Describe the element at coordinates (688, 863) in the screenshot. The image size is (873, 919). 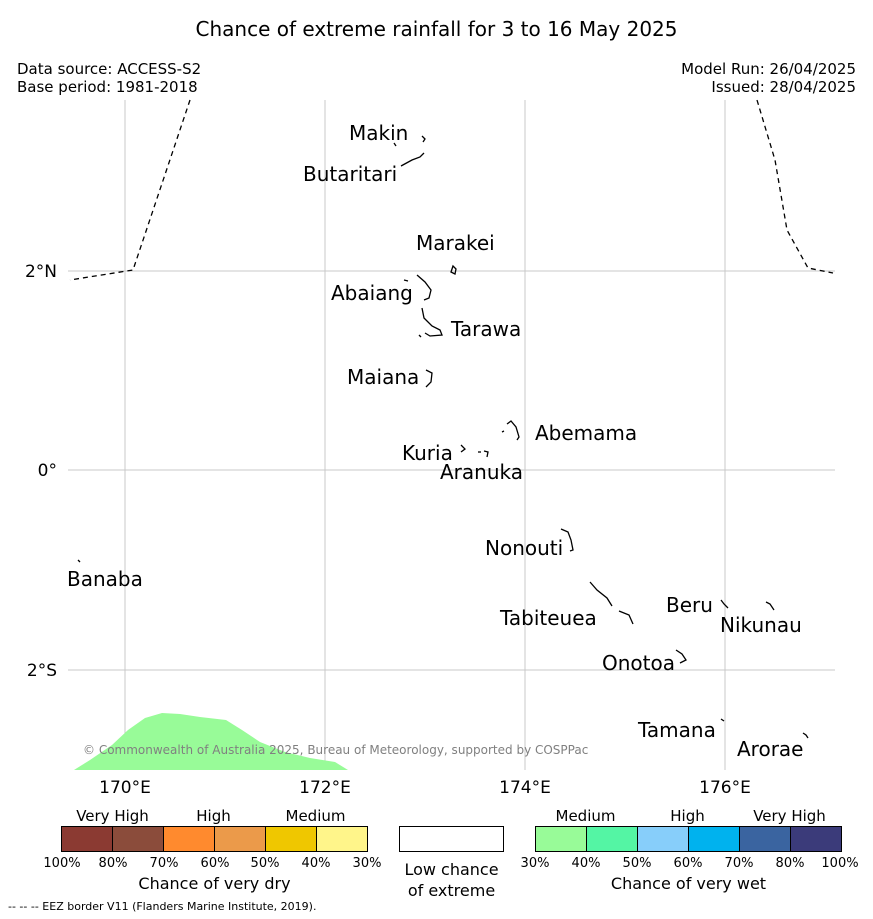
I see `wet-tick: 60%` at that location.